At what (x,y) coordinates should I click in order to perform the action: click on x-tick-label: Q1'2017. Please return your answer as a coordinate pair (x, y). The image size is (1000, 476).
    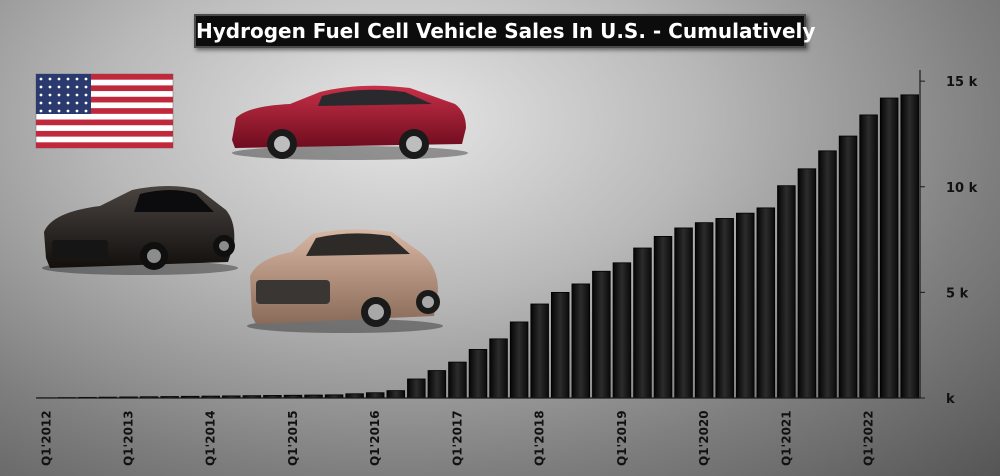
    Looking at the image, I should click on (457, 438).